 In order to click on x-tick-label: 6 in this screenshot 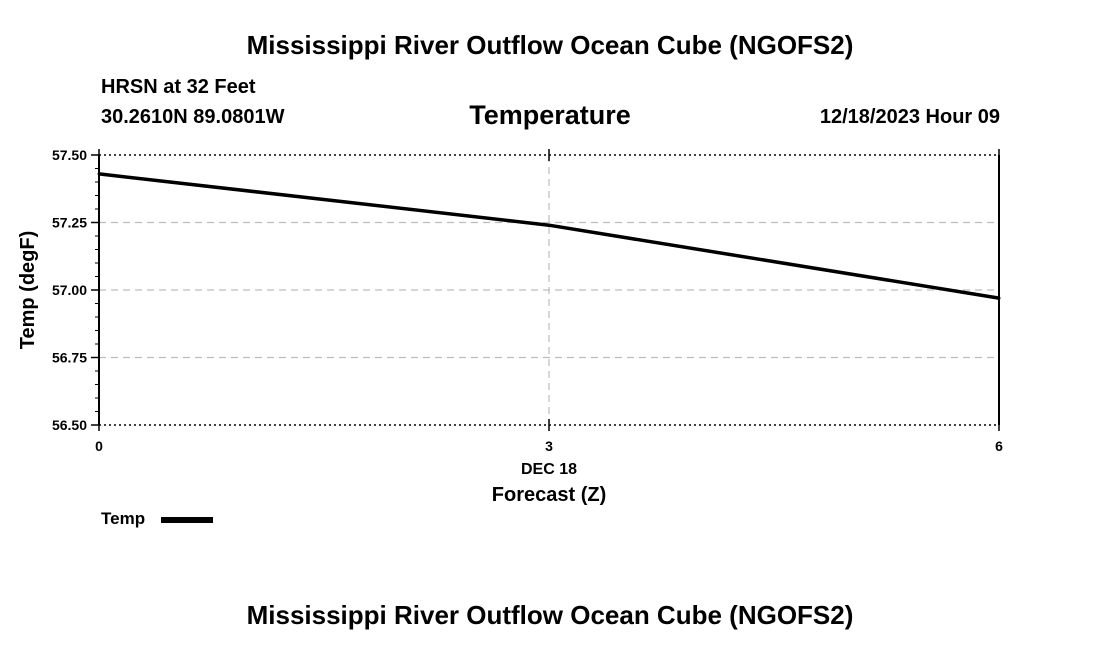, I will do `click(999, 446)`.